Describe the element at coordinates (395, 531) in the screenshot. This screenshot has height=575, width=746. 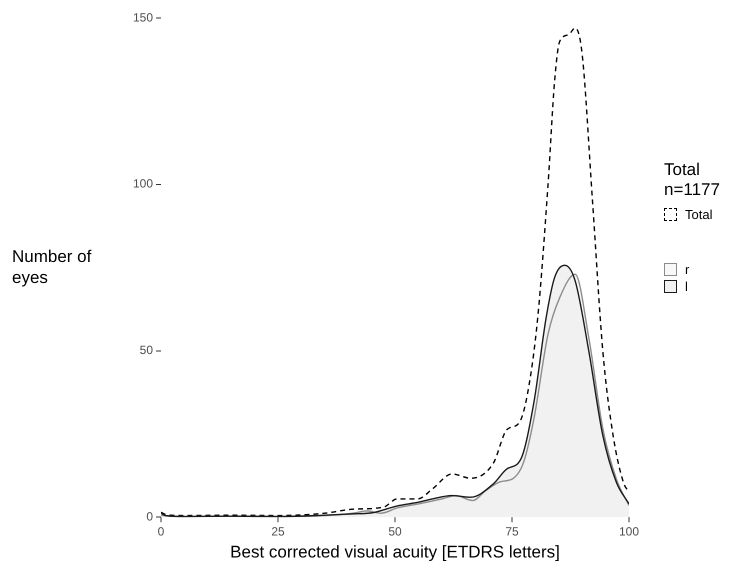
I see `x-tick-label: 50` at that location.